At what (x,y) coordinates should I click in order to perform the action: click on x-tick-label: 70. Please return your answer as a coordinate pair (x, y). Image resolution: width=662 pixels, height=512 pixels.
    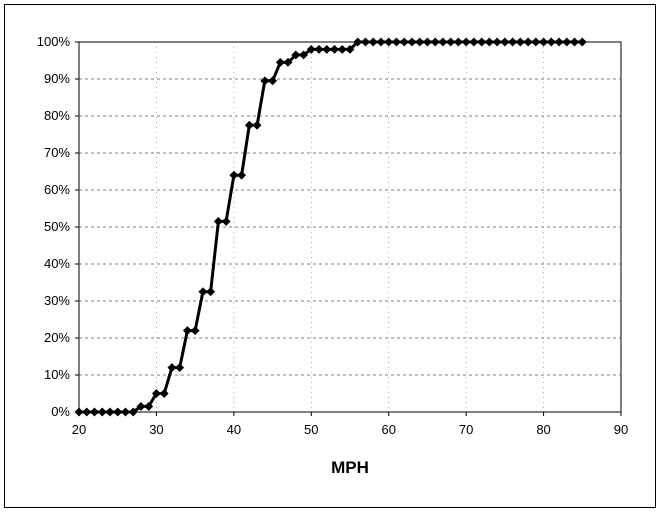
    Looking at the image, I should click on (466, 429).